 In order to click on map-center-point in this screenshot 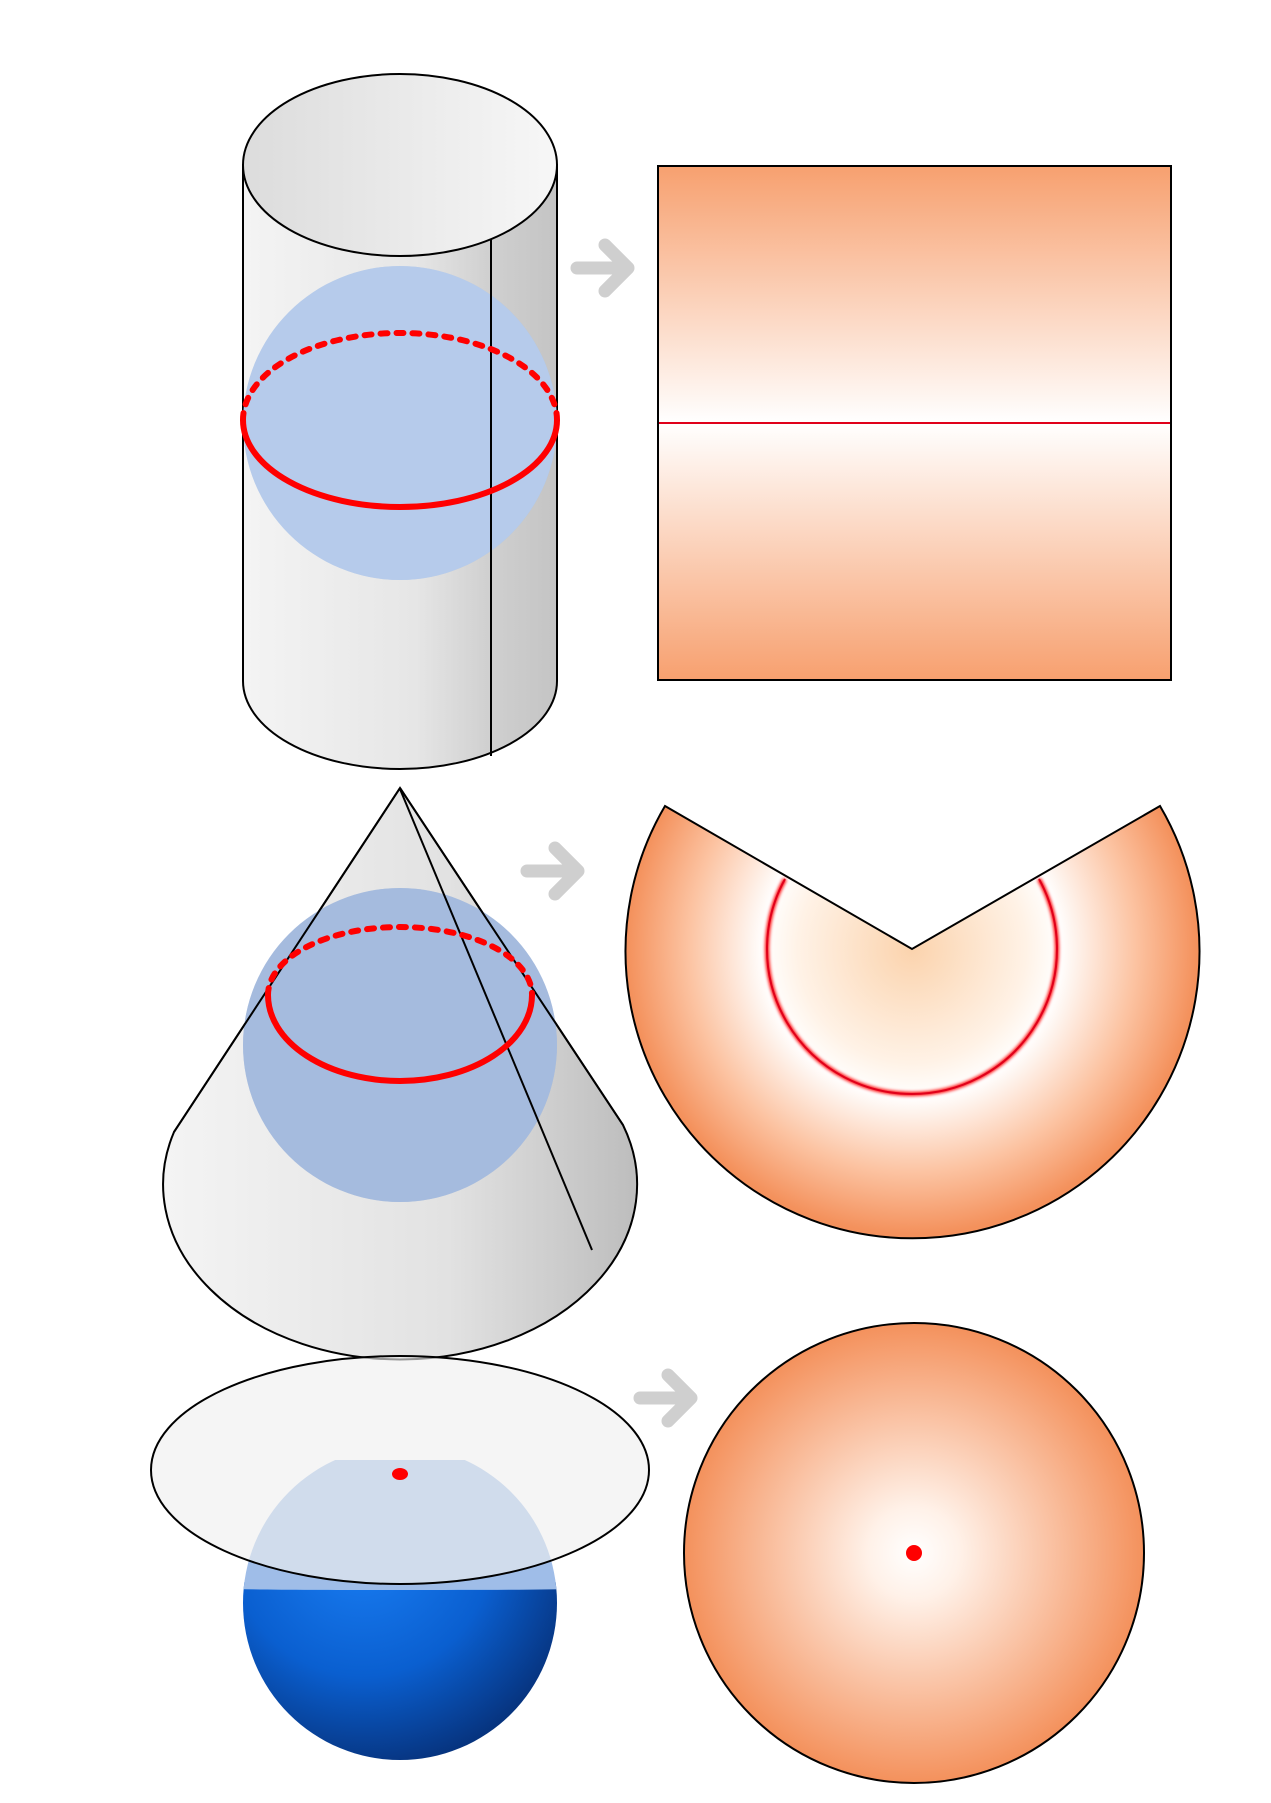, I will do `click(914, 1553)`.